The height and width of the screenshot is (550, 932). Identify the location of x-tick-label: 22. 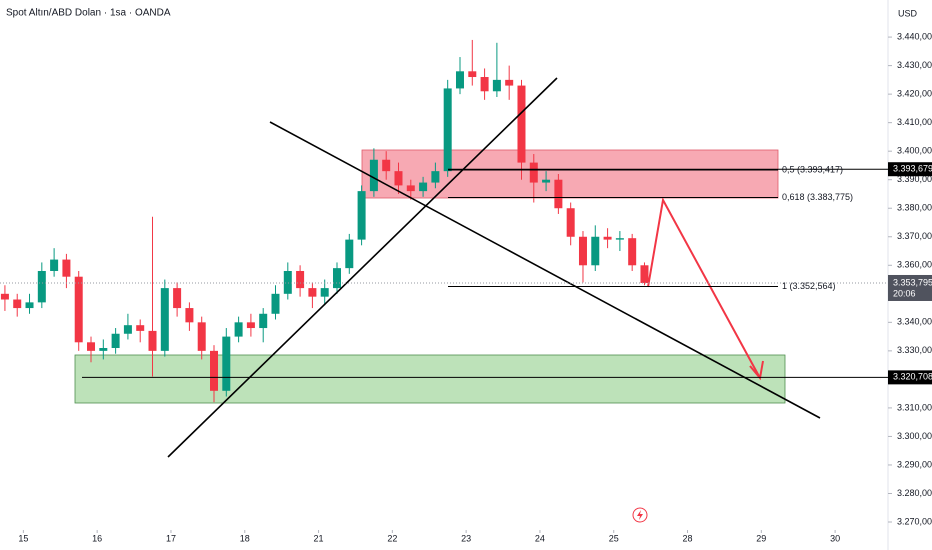
(392, 538).